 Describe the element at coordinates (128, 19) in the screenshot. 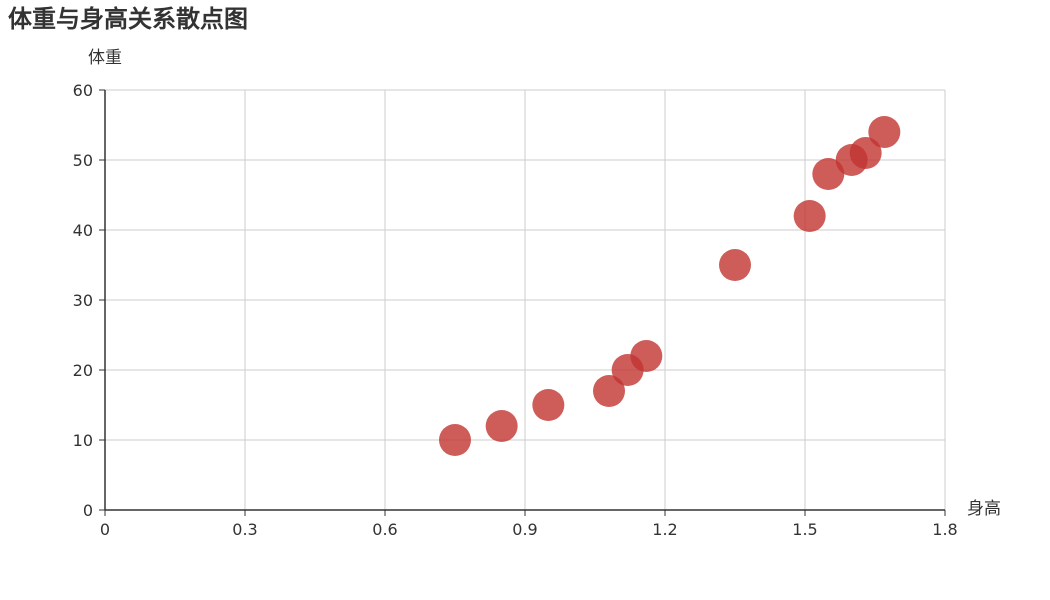

I see `chart-title: 体重与身高关系散点图` at that location.